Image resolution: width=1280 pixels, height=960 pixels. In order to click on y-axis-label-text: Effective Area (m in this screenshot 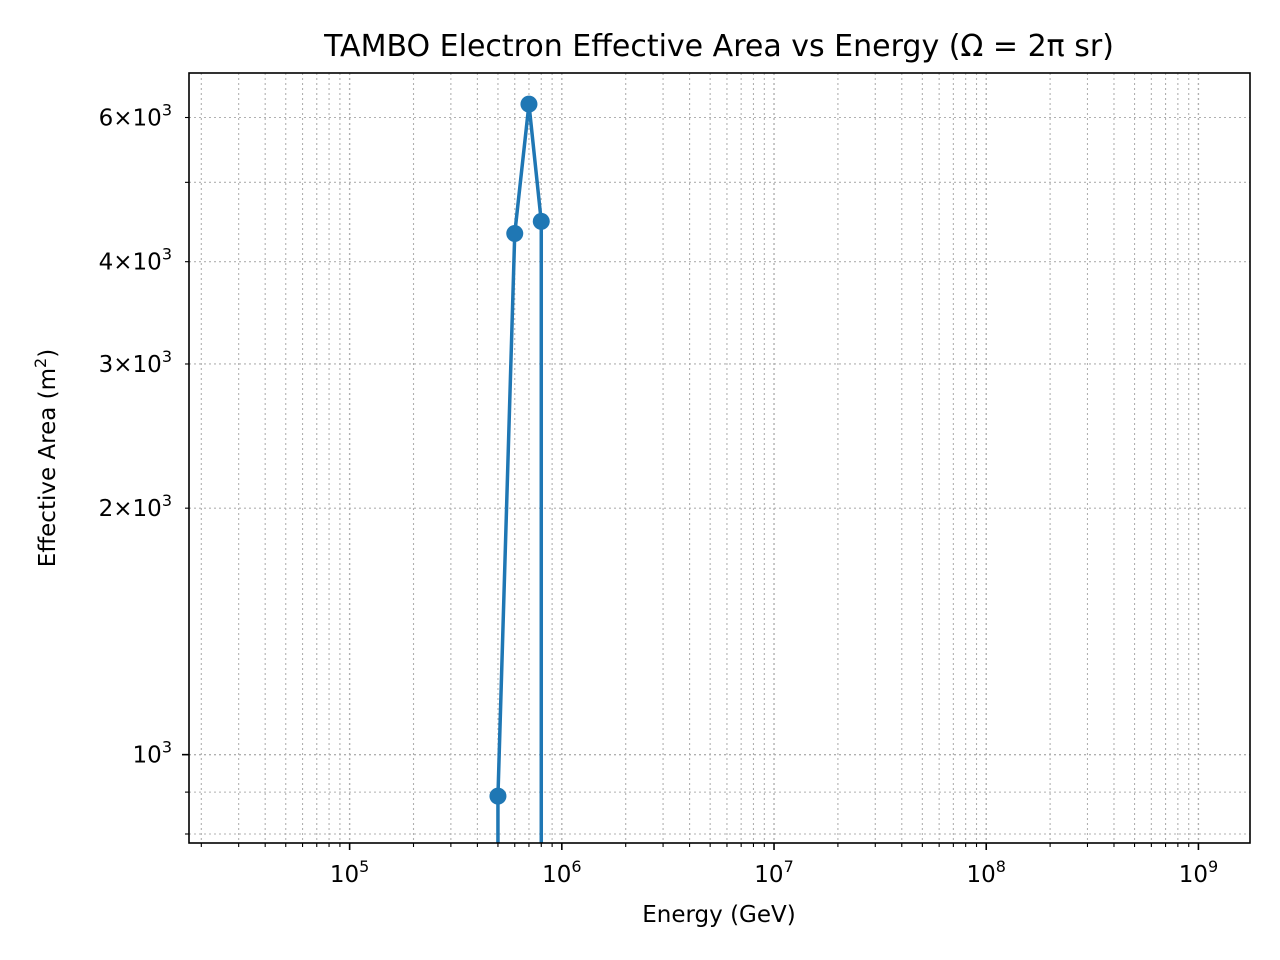, I will do `click(48, 467)`.